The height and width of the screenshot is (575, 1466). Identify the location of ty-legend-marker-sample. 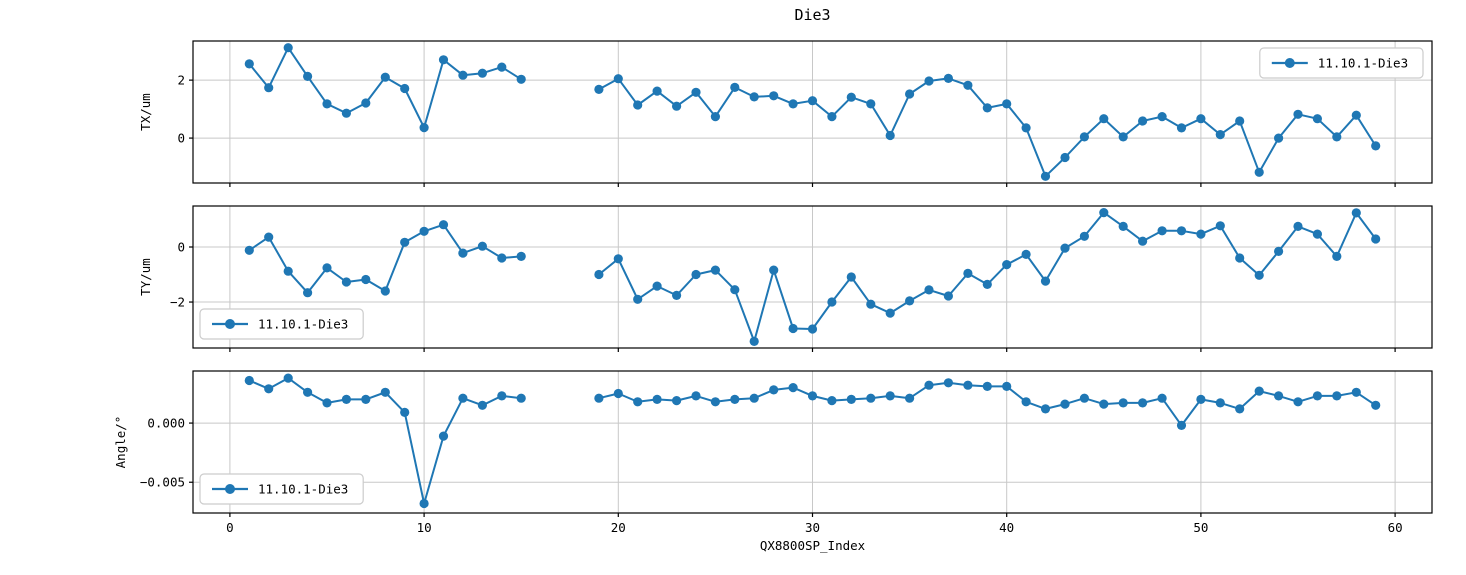
(230, 324).